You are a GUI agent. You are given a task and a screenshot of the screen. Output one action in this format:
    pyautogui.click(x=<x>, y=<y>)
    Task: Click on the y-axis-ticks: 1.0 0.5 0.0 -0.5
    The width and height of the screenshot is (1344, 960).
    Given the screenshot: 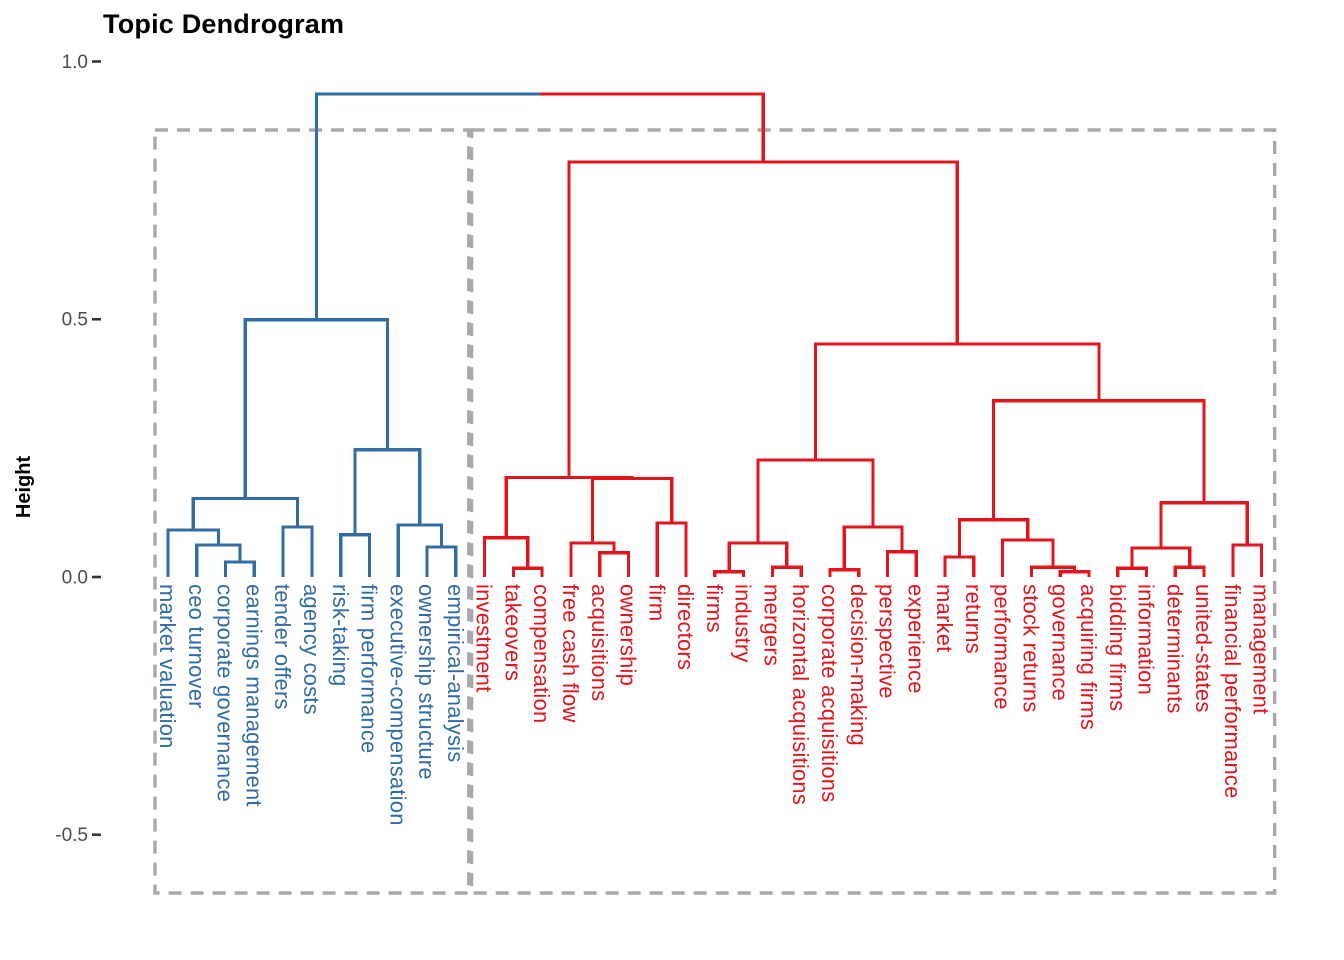 What is the action you would take?
    pyautogui.click(x=78, y=449)
    